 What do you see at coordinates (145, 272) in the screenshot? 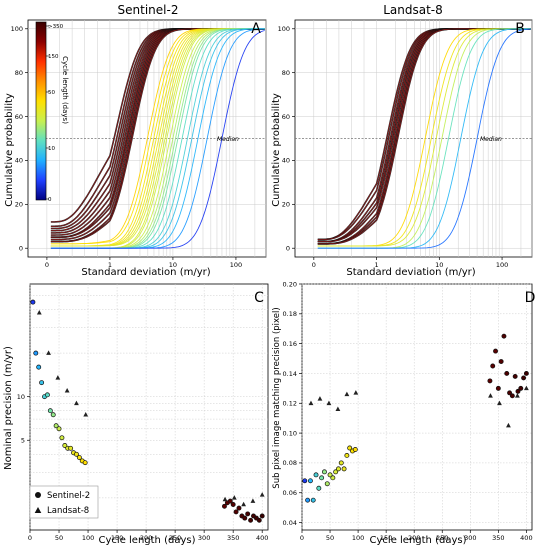
I see `panel-a-xlabel: Standard deviation (m/yr)` at bounding box center [145, 272].